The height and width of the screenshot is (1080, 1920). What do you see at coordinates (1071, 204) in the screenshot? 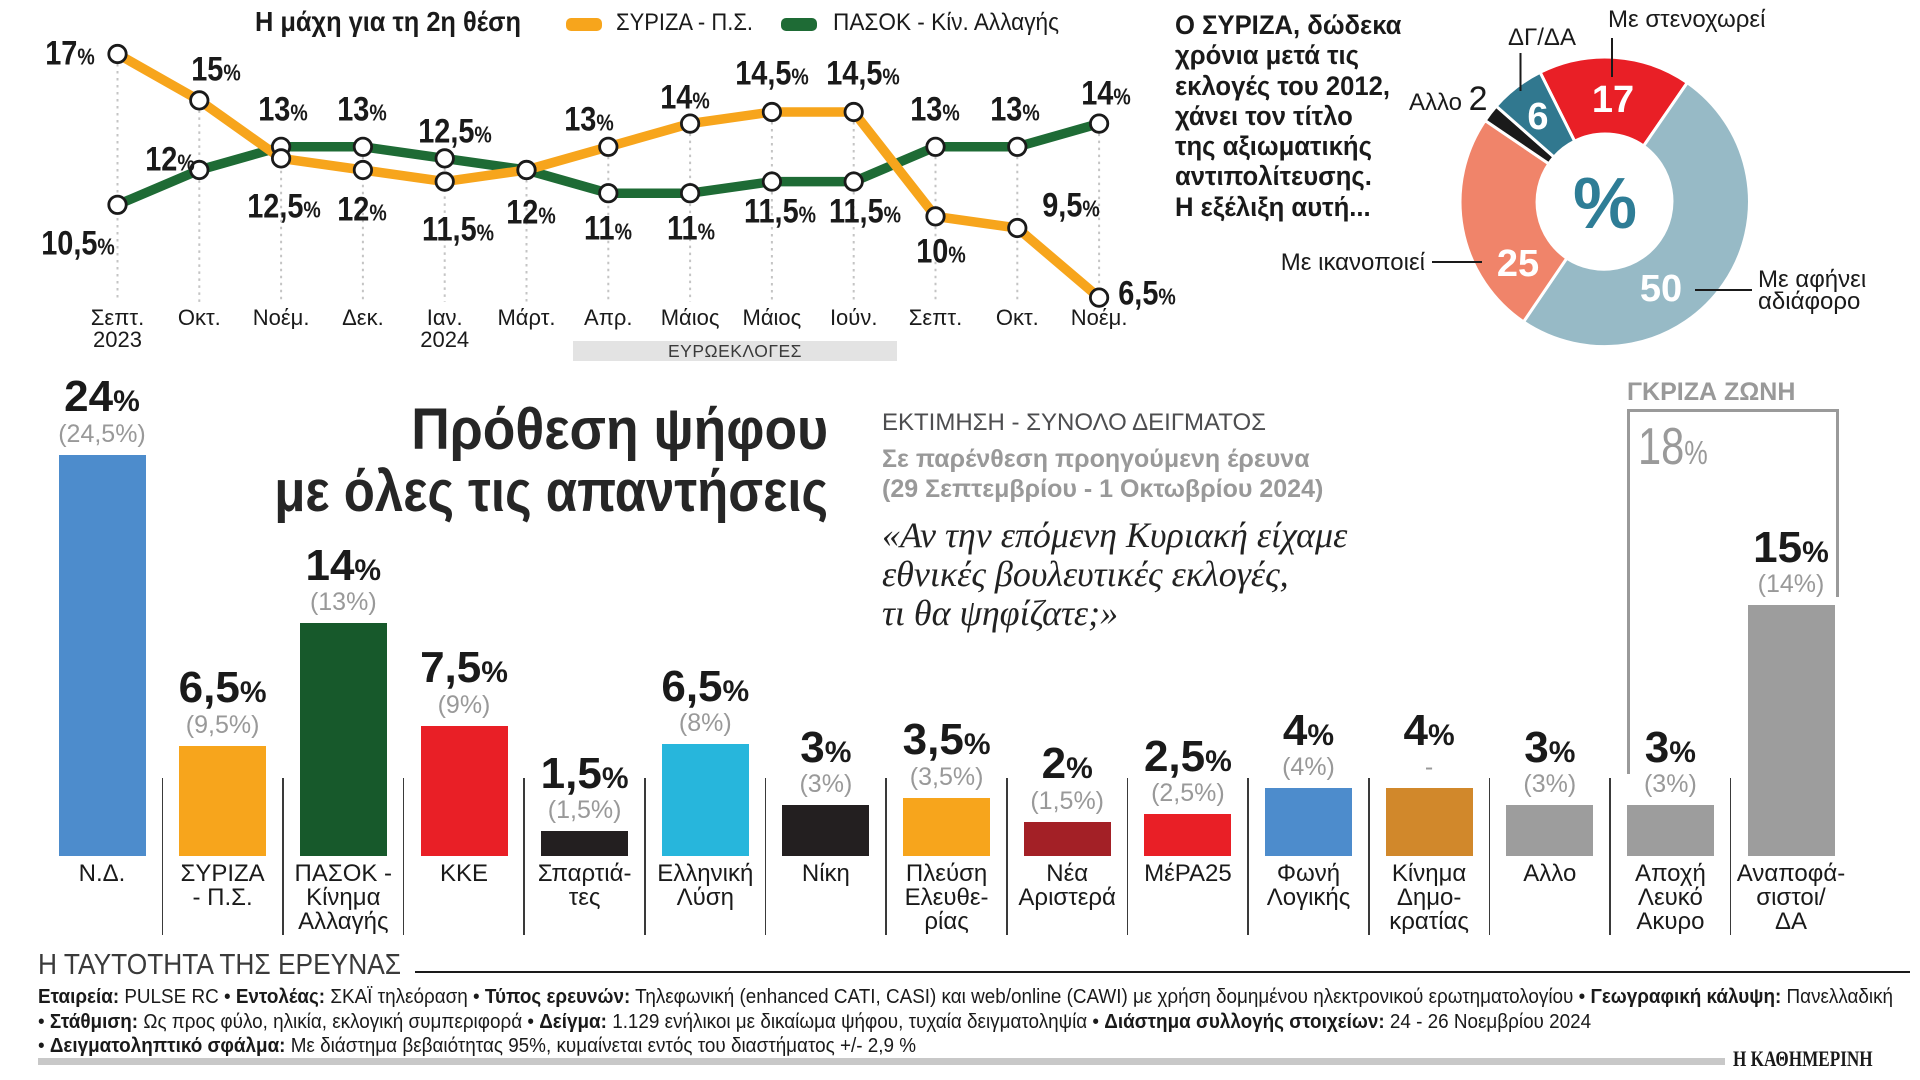
I see `svg-text: 9,5%` at bounding box center [1071, 204].